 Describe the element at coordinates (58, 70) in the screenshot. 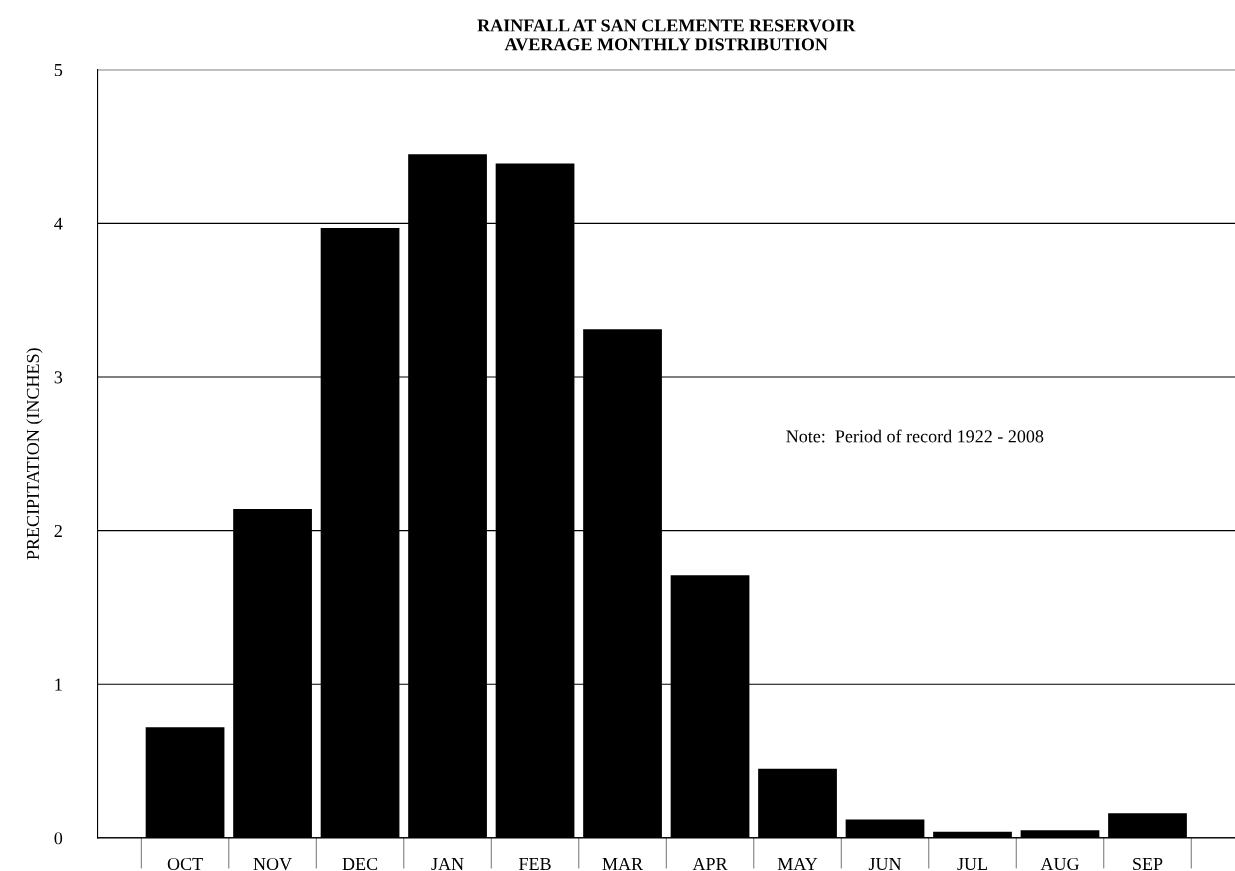

I see `y-tick-label: 5` at that location.